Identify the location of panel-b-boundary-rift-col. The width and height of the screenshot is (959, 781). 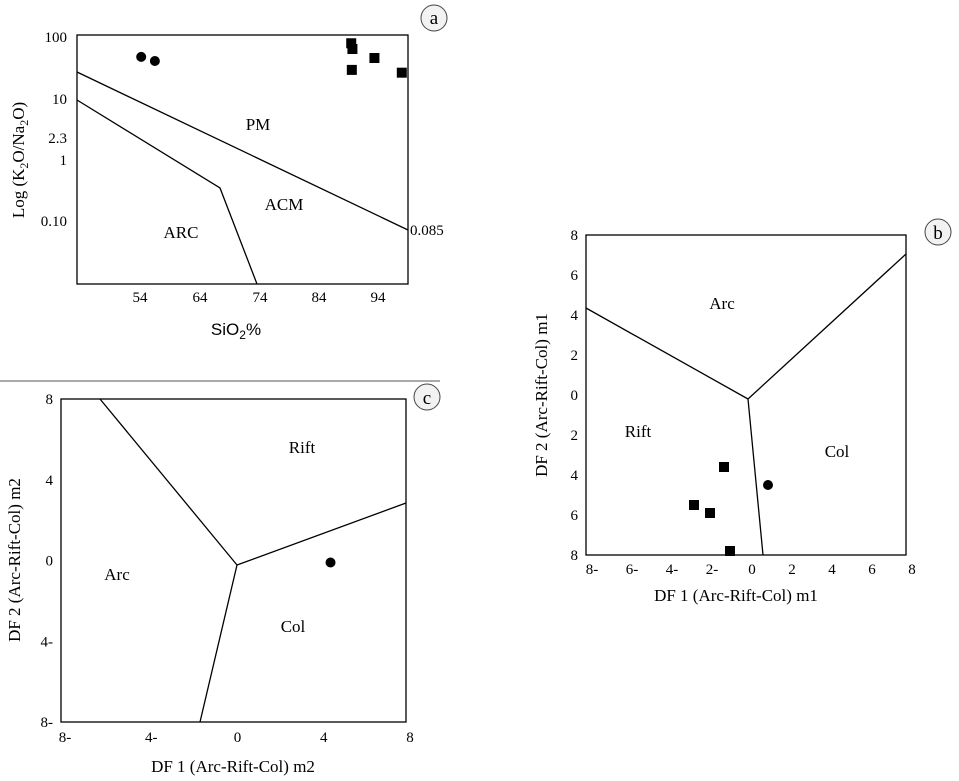
(755, 477).